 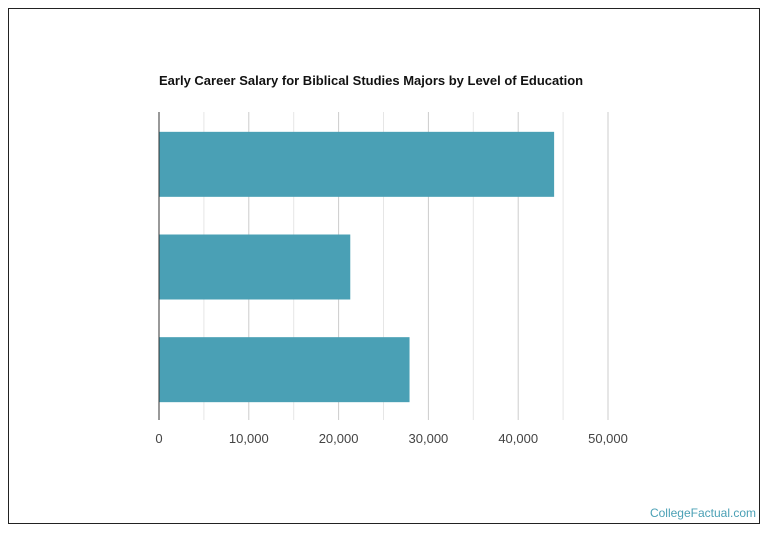 I want to click on x-tick-label: 40,000, so click(x=518, y=438).